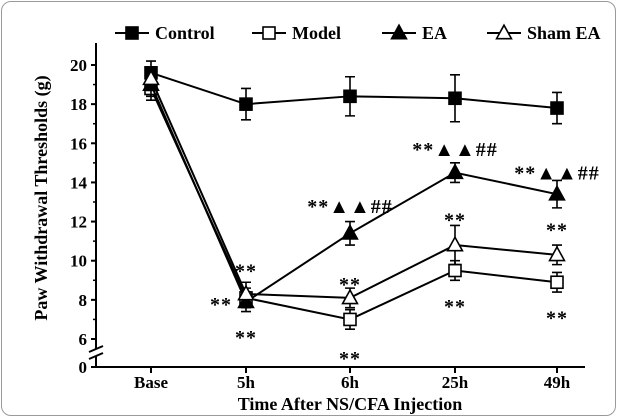  I want to click on y-tick-label: 6, so click(83, 339).